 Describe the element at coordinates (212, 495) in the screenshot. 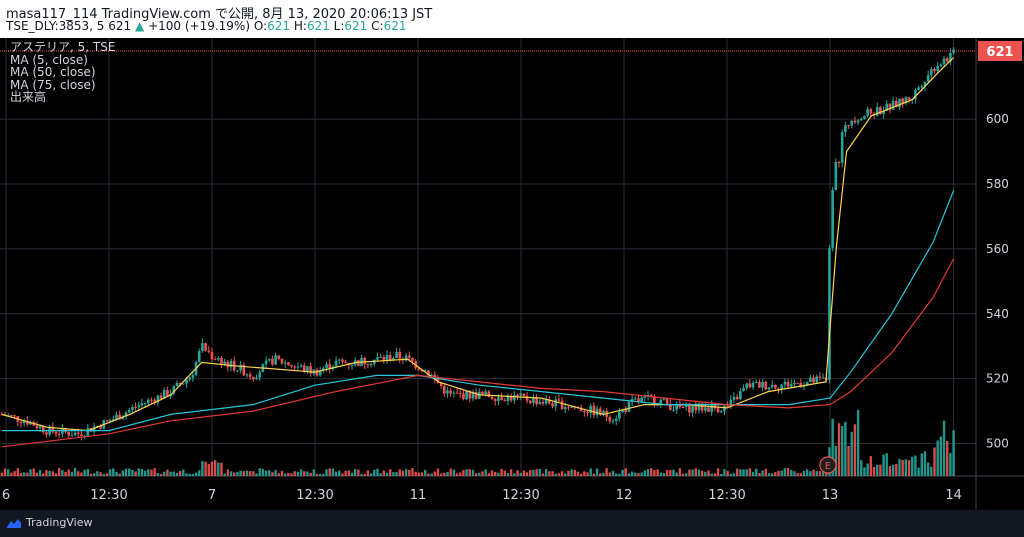

I see `x-tick-label: 7` at that location.